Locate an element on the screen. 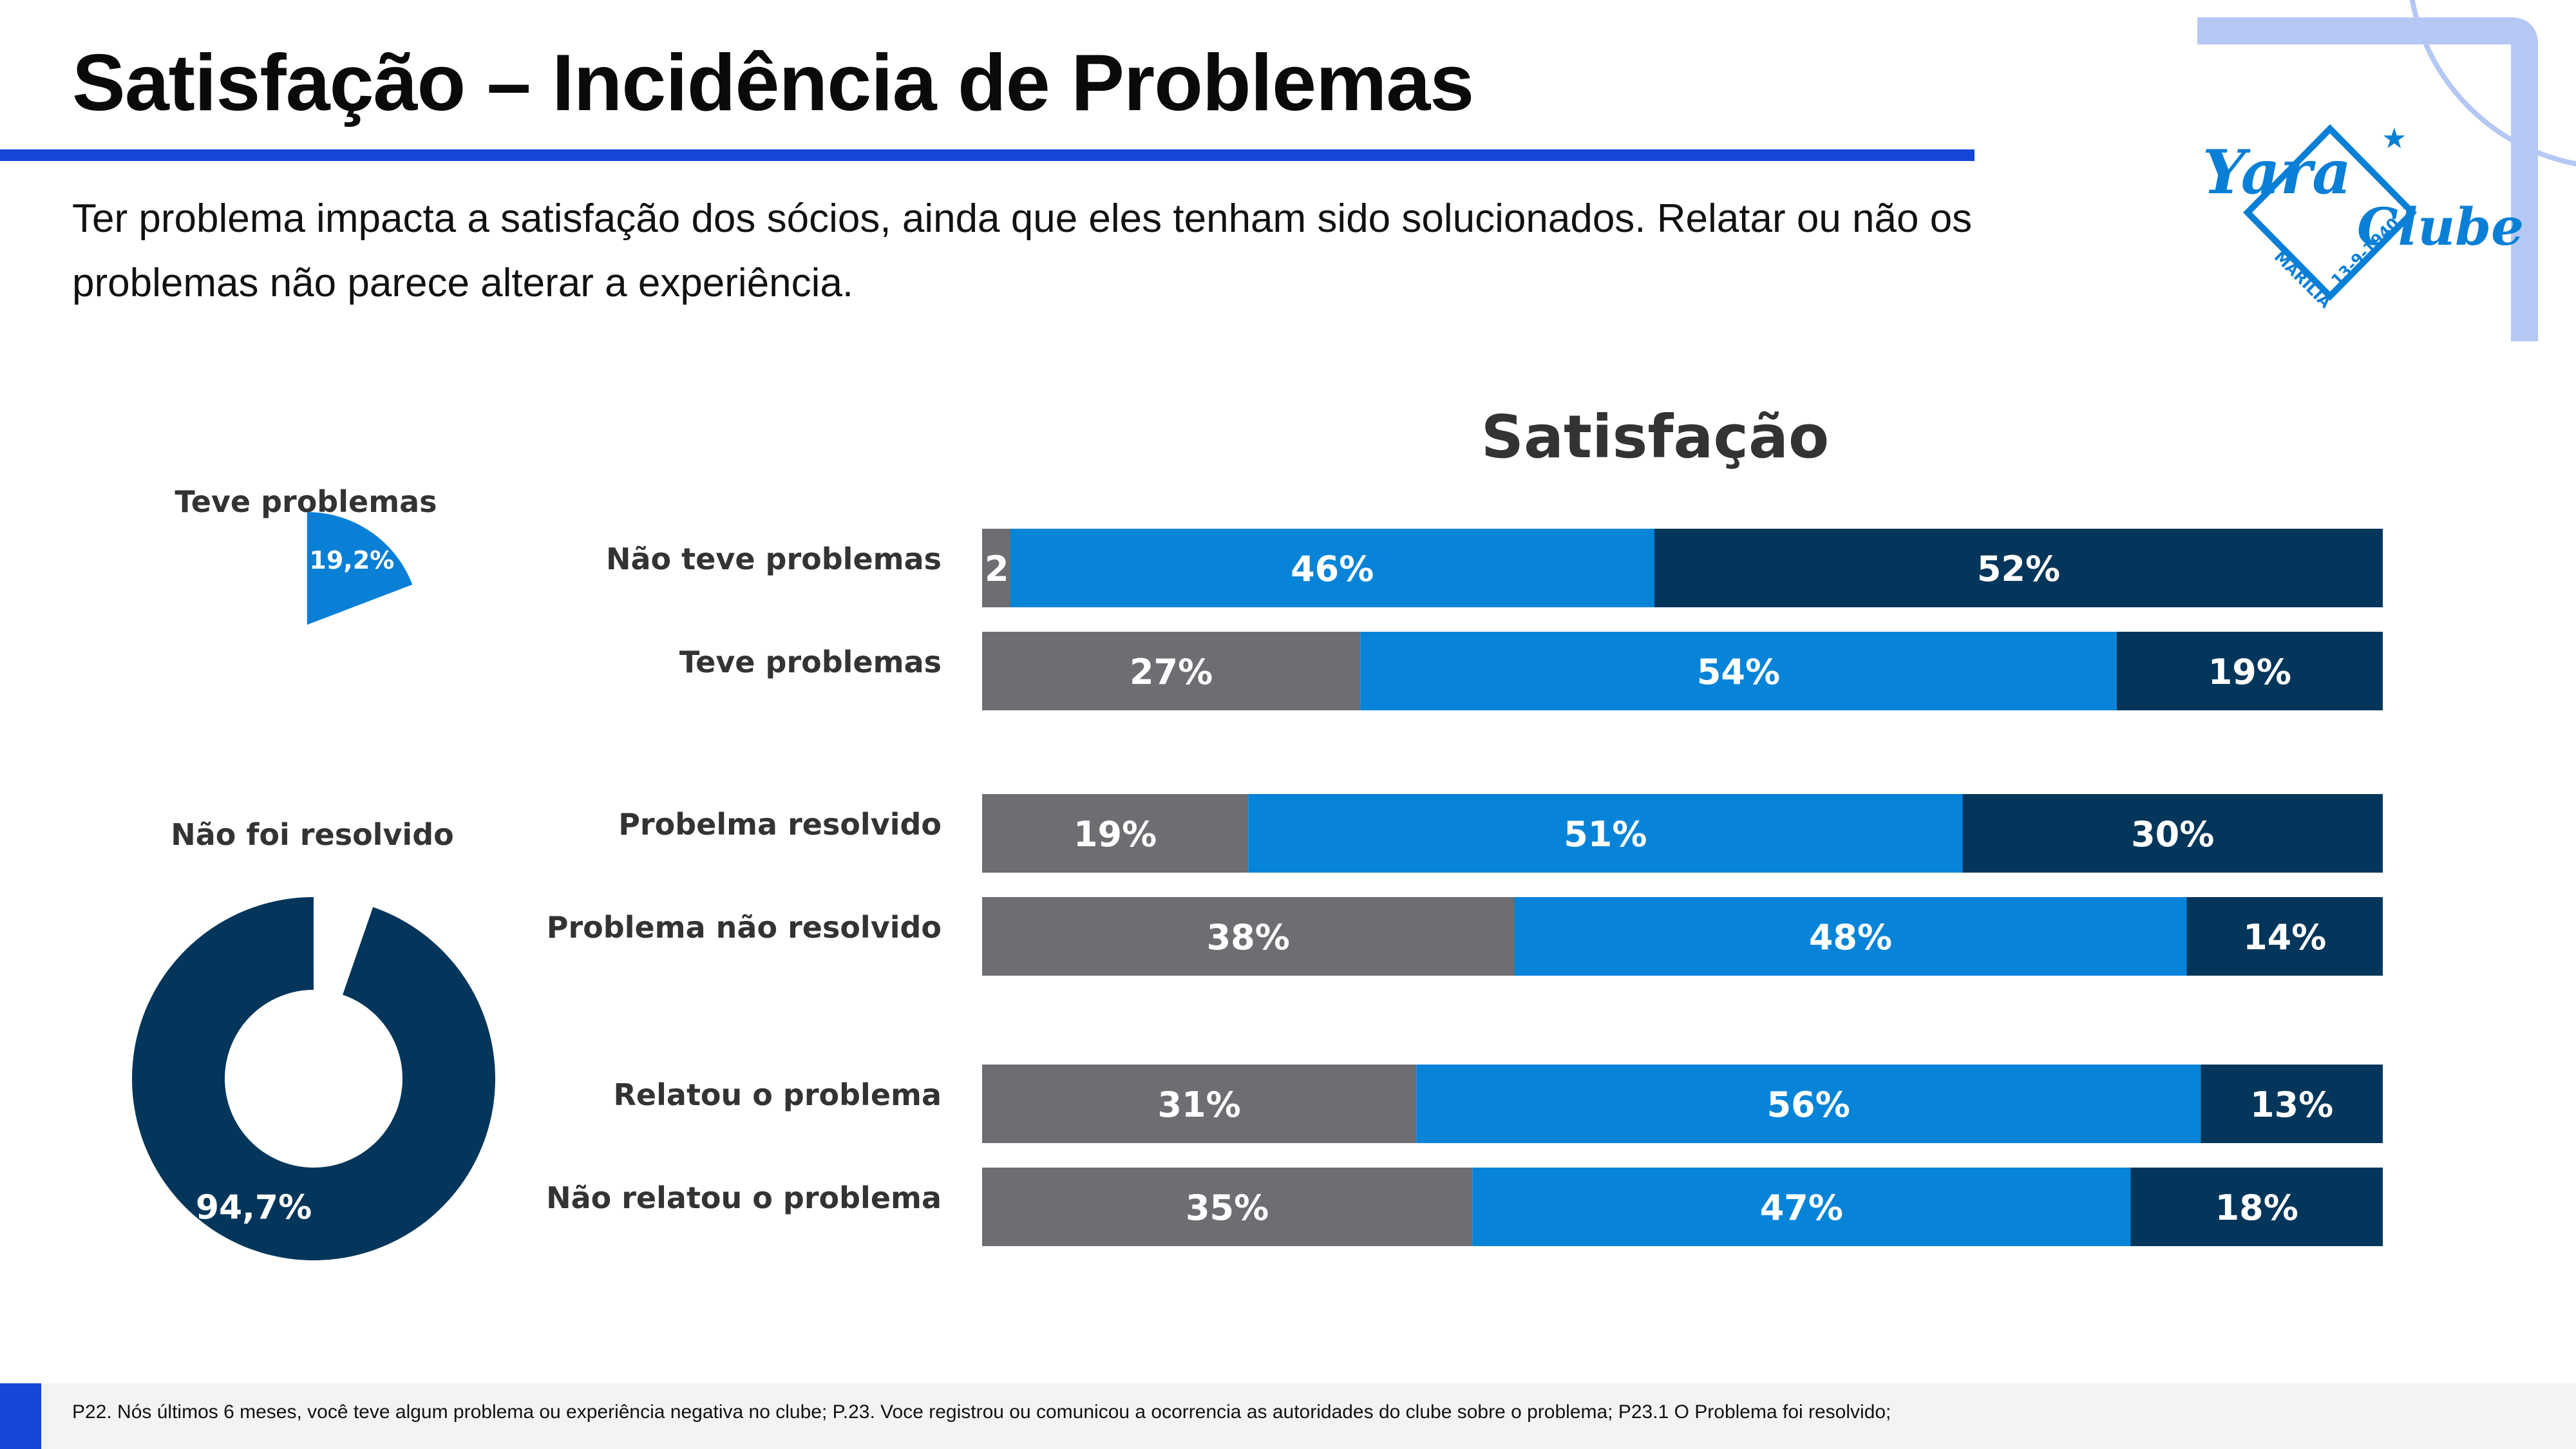  bar-chart-title: Satisfação is located at coordinates (1655, 436).